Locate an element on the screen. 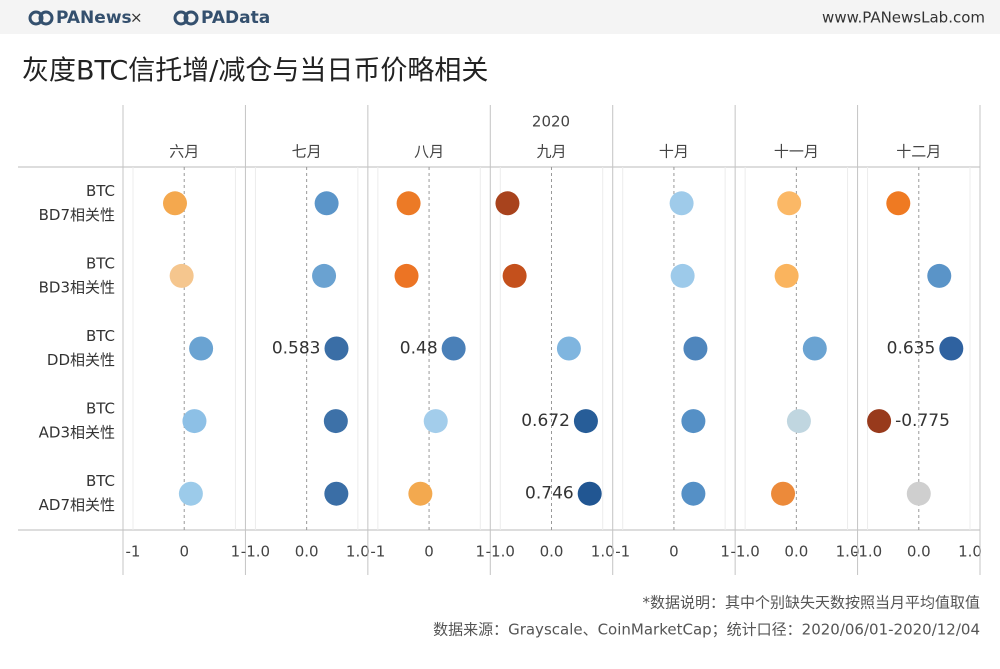 This screenshot has width=1000, height=669. value-label: 0.746 is located at coordinates (549, 494).